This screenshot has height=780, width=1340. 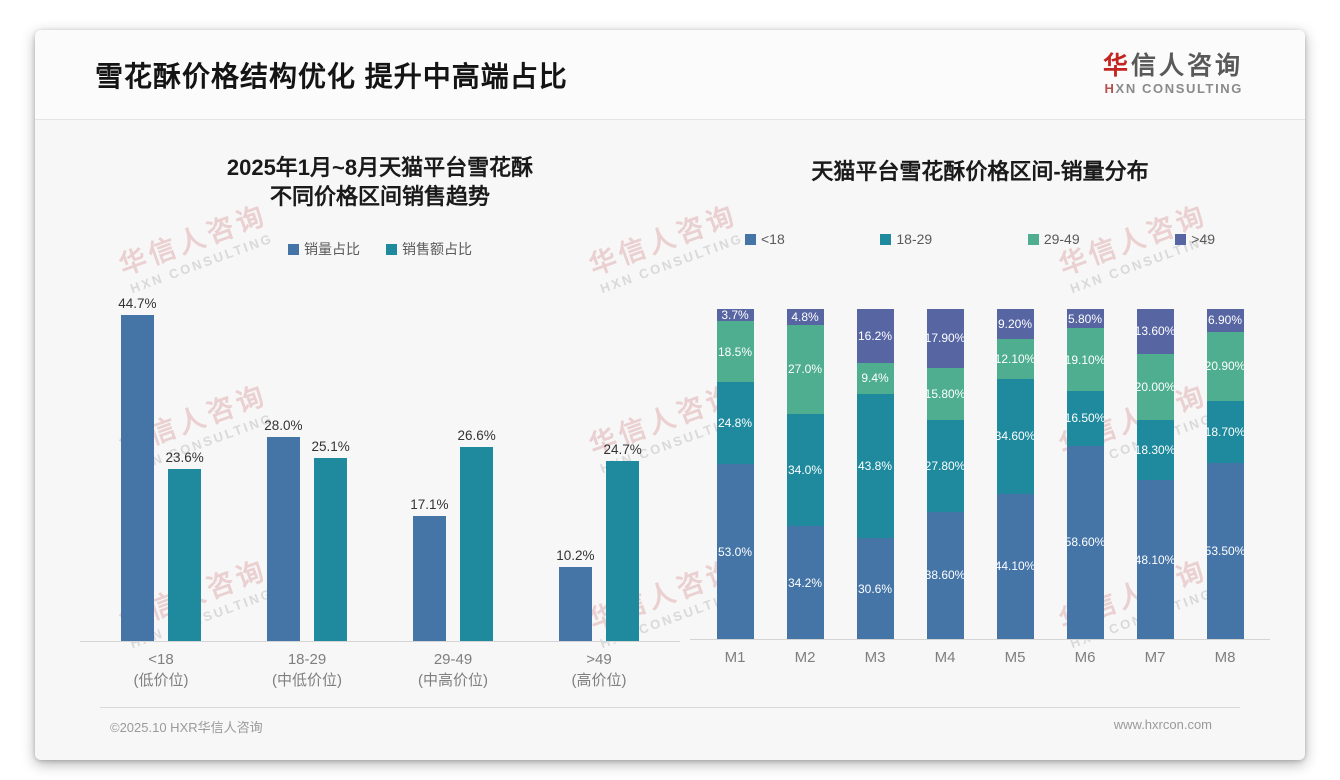 I want to click on segment-value-label: 16.2%, so click(x=875, y=335).